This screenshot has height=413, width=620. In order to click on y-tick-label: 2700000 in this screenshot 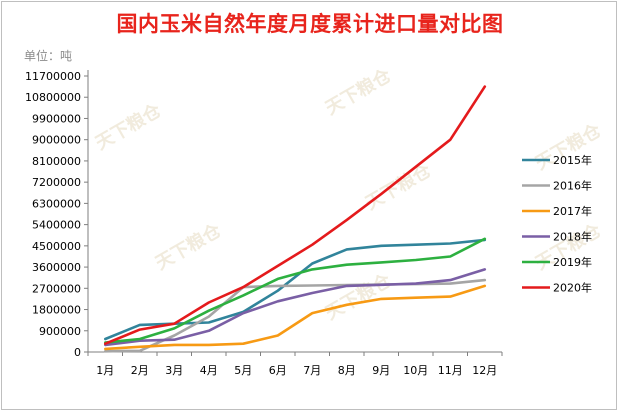, I will do `click(56, 288)`.